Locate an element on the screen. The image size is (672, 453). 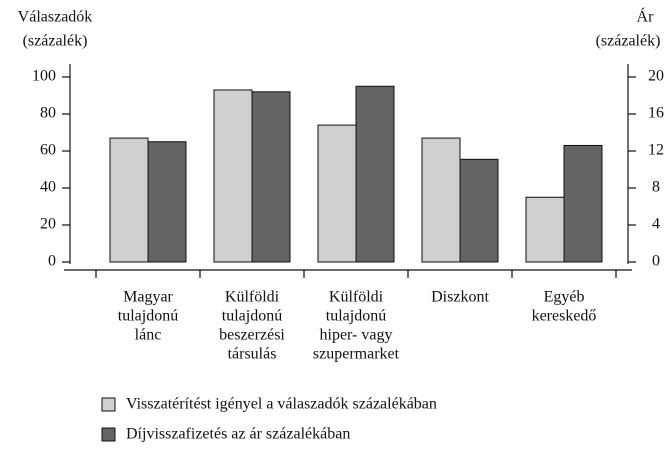
y2-tick-label: 0 is located at coordinates (656, 261).